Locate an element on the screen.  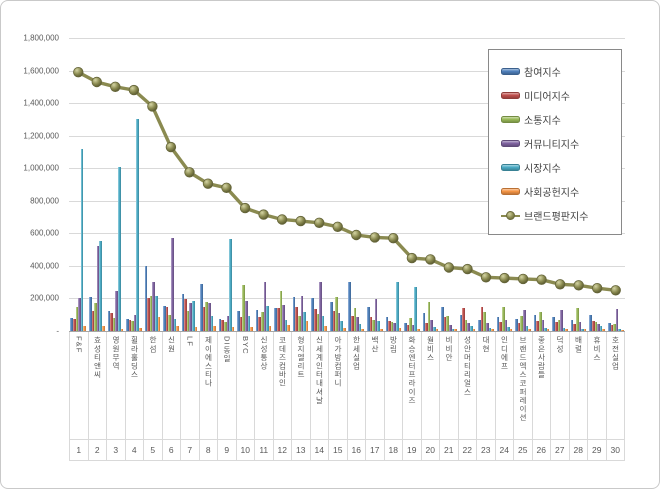
x-category-label: 형지엘리트 is located at coordinates (301, 386).